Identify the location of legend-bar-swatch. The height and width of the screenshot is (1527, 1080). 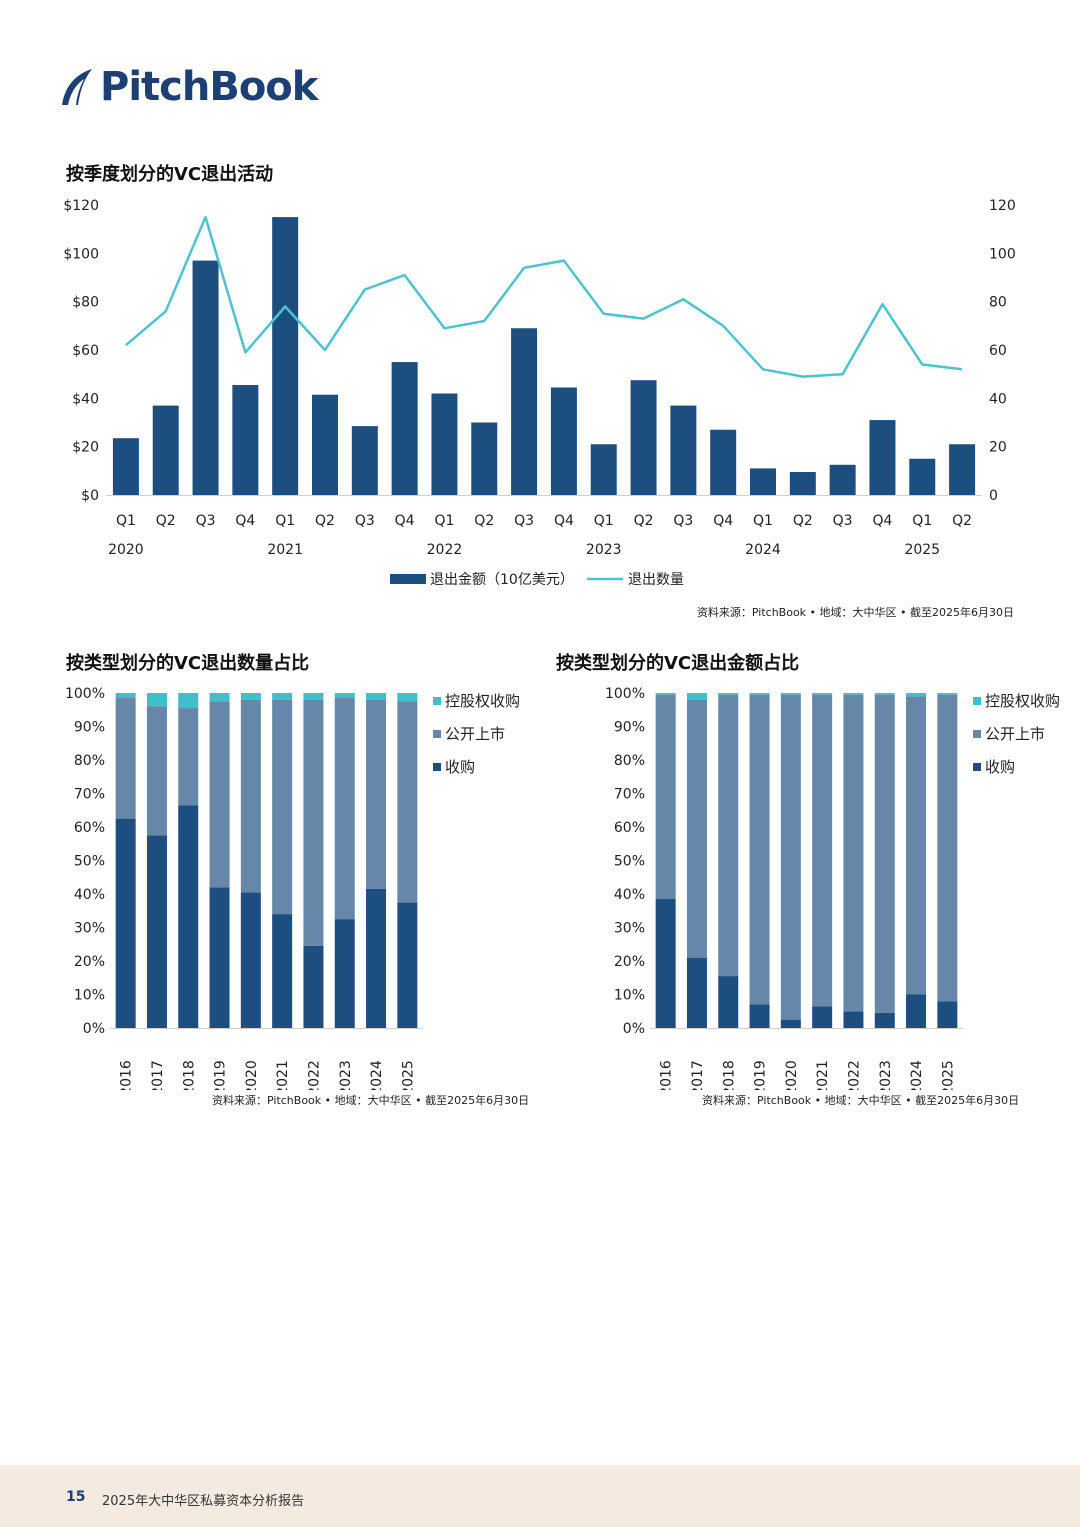
(408, 579).